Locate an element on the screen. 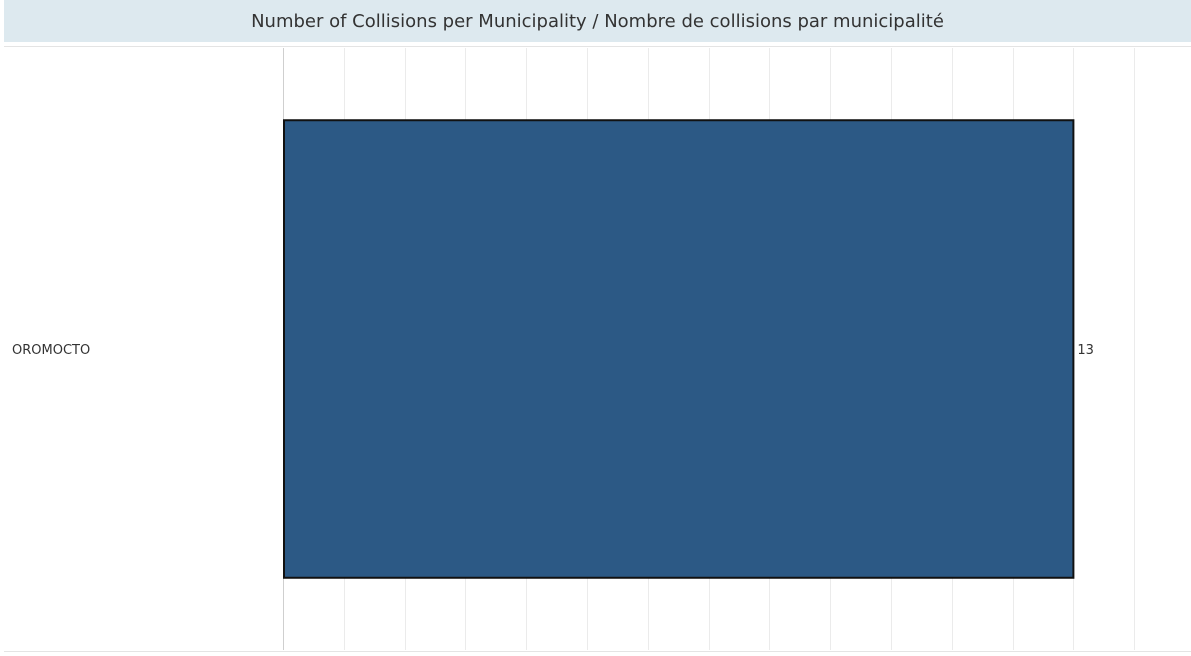  title-divider is located at coordinates (597, 44).